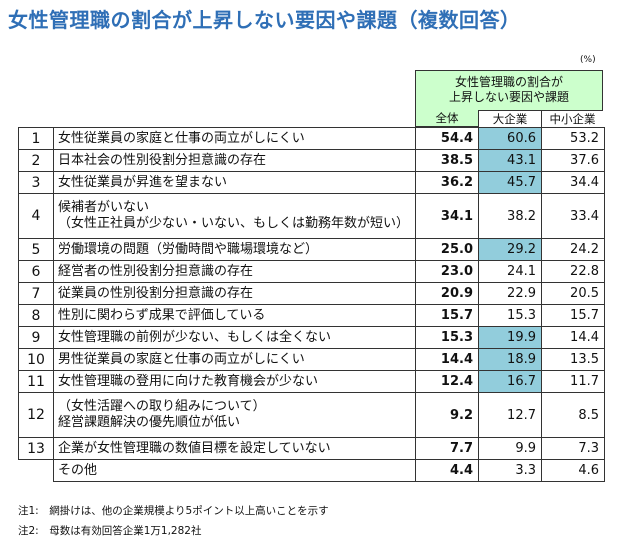 This screenshot has width=630, height=542. I want to click on value-sme: 13.5, so click(573, 359).